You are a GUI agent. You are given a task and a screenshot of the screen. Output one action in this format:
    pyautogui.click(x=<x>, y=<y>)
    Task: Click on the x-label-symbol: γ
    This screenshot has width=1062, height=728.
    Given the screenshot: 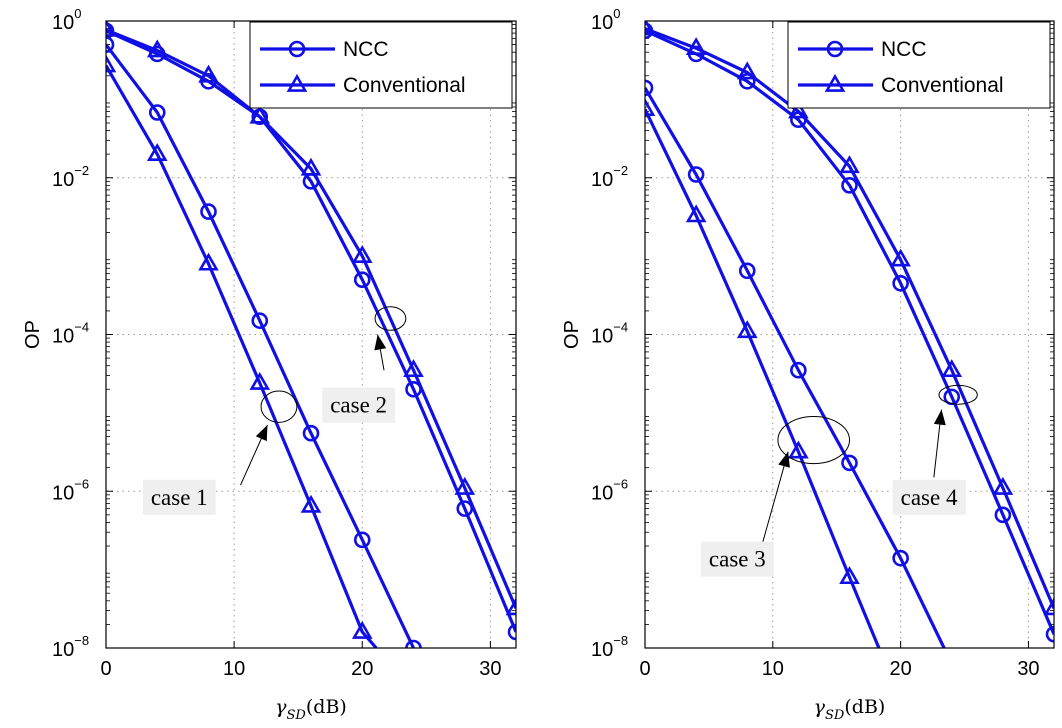 What is the action you would take?
    pyautogui.click(x=281, y=707)
    